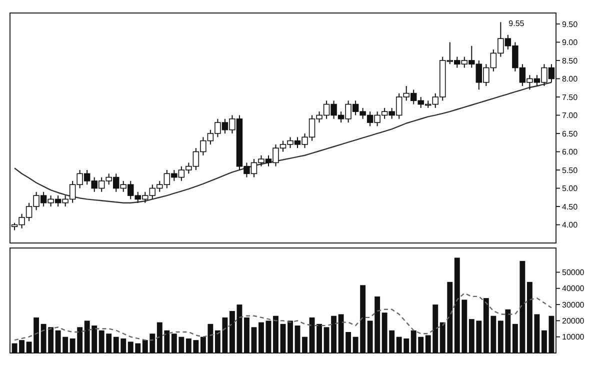  Describe the element at coordinates (570, 152) in the screenshot. I see `y-tick-label: 6.00` at that location.